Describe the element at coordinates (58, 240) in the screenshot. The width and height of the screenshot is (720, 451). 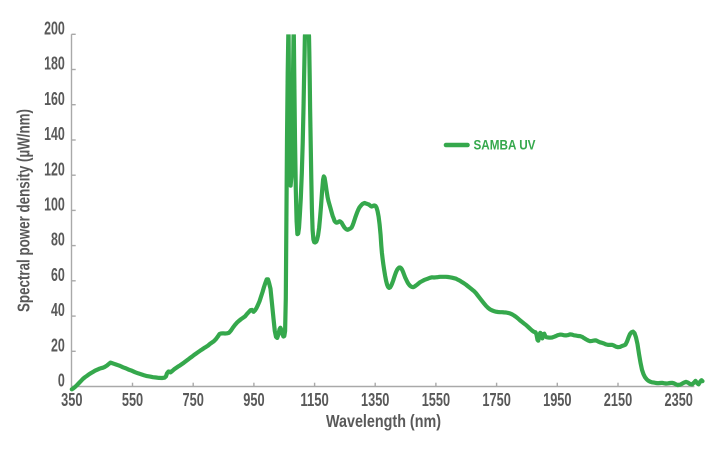
I see `svg-text: 80` at that location.